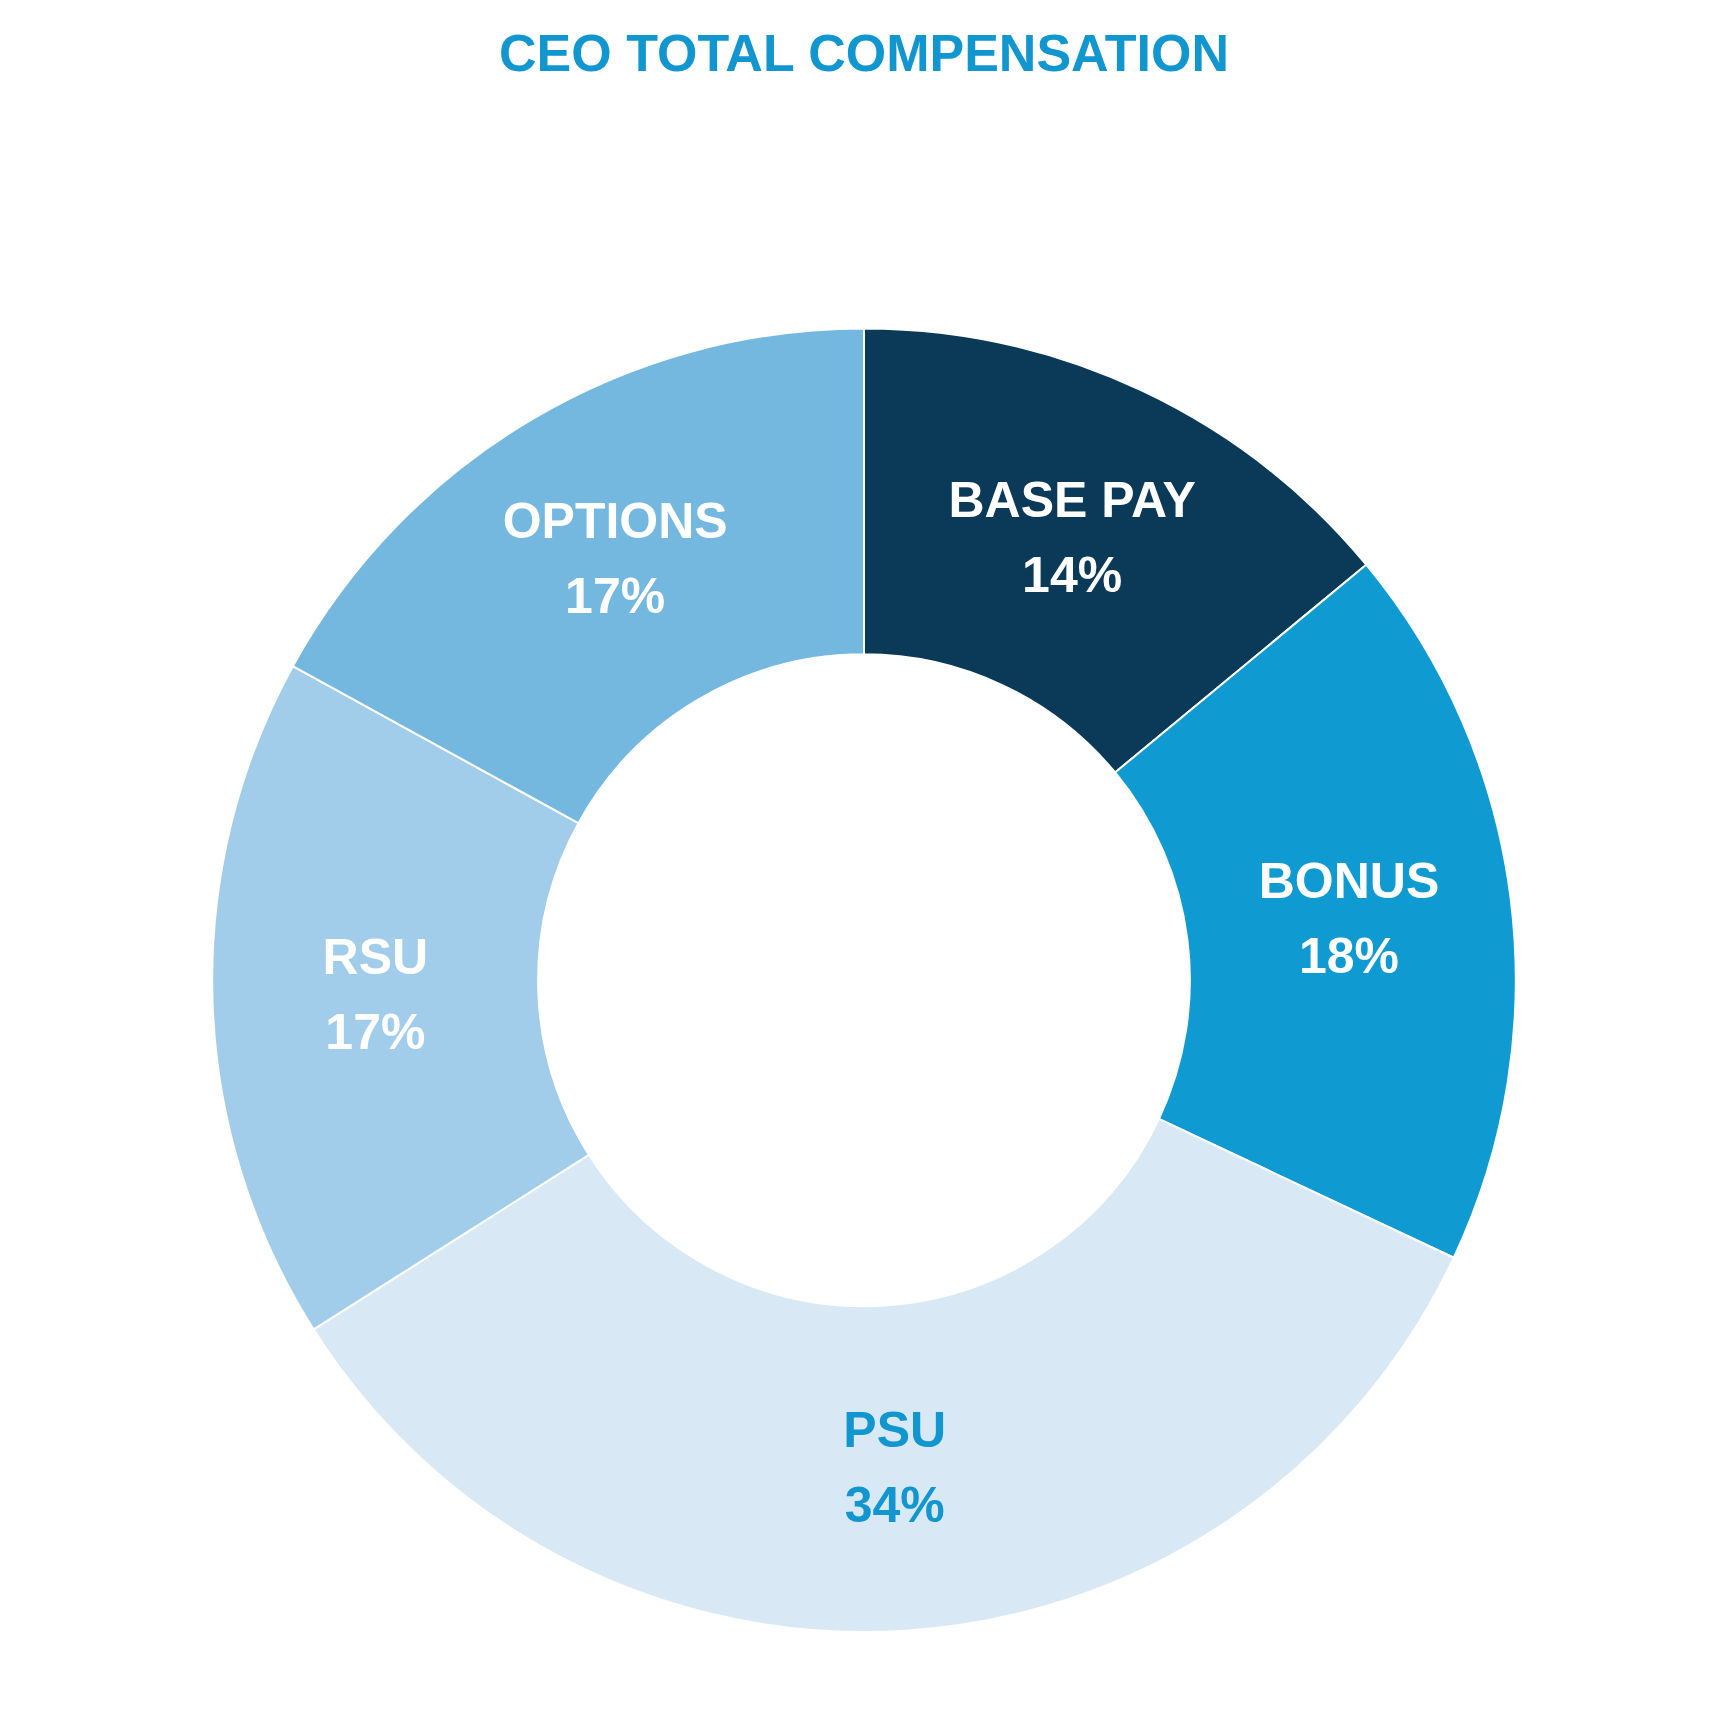  I want to click on slice-label: OPTIONS, so click(615, 521).